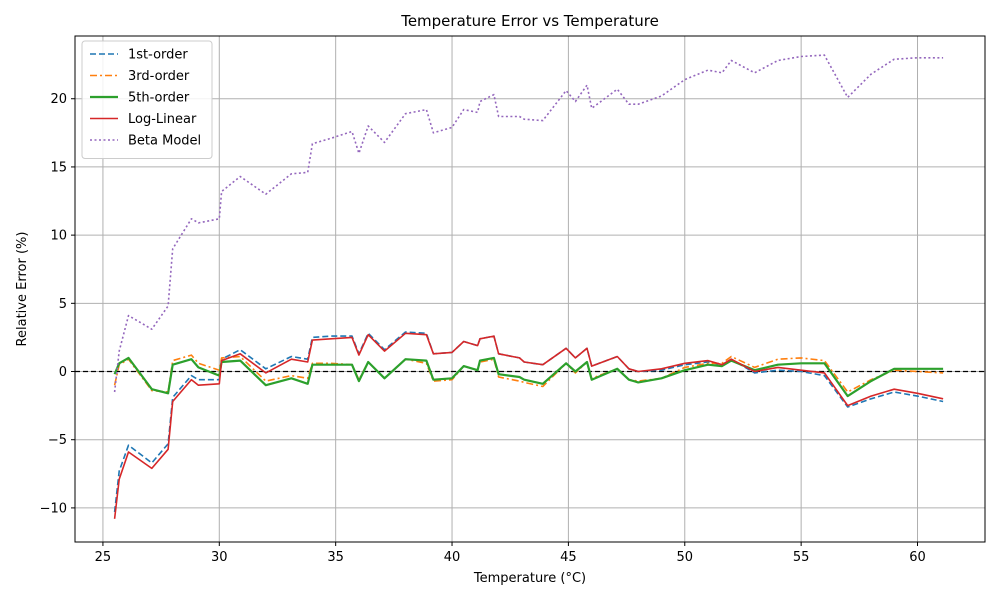 The image size is (1000, 600). I want to click on series-line-3rd-order, so click(528, 373).